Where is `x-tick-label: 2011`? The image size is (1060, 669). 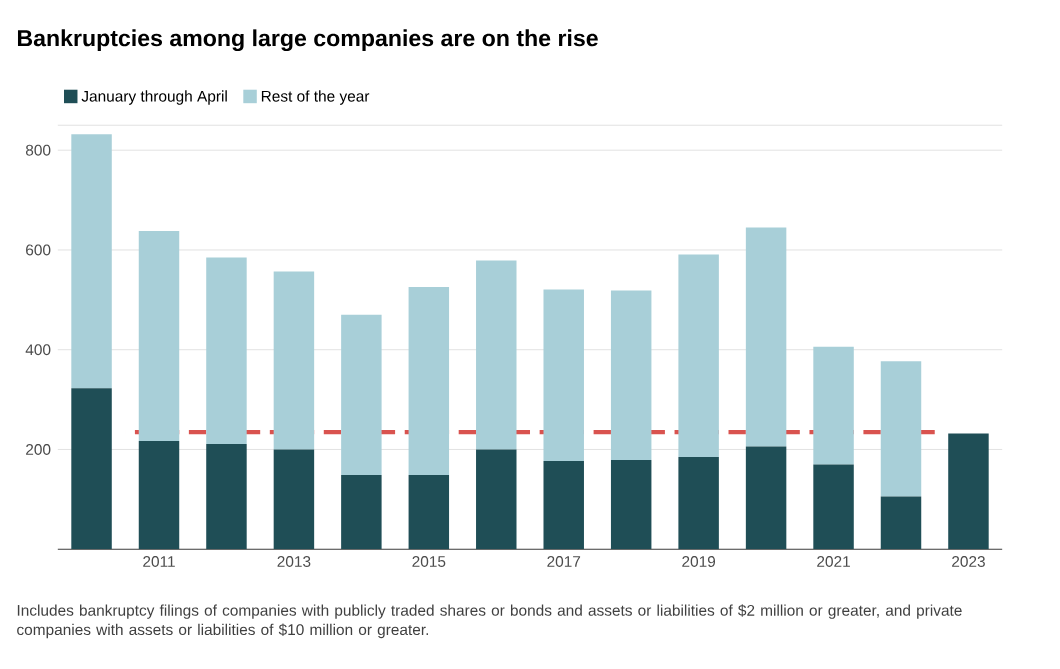 x-tick-label: 2011 is located at coordinates (159, 562).